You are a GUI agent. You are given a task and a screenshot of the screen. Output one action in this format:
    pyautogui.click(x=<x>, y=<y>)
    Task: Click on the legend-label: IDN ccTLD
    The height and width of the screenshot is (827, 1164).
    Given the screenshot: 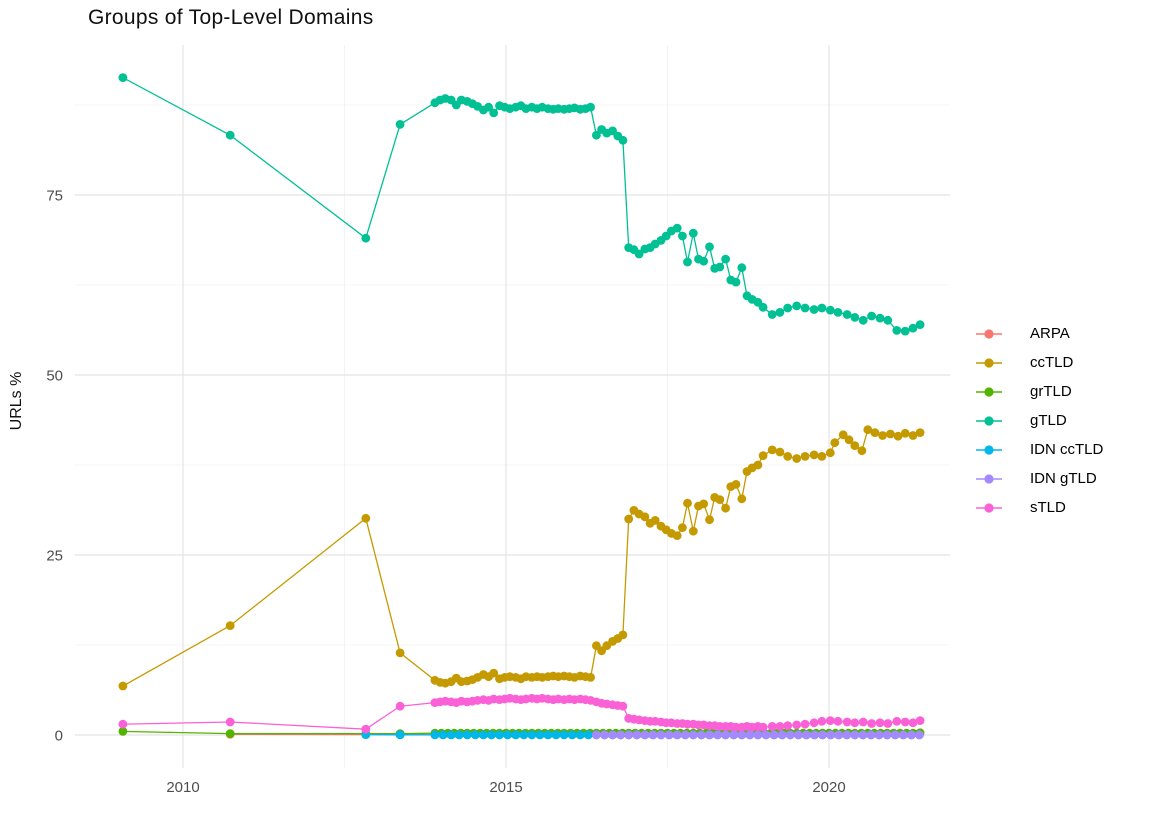 What is the action you would take?
    pyautogui.click(x=1067, y=449)
    